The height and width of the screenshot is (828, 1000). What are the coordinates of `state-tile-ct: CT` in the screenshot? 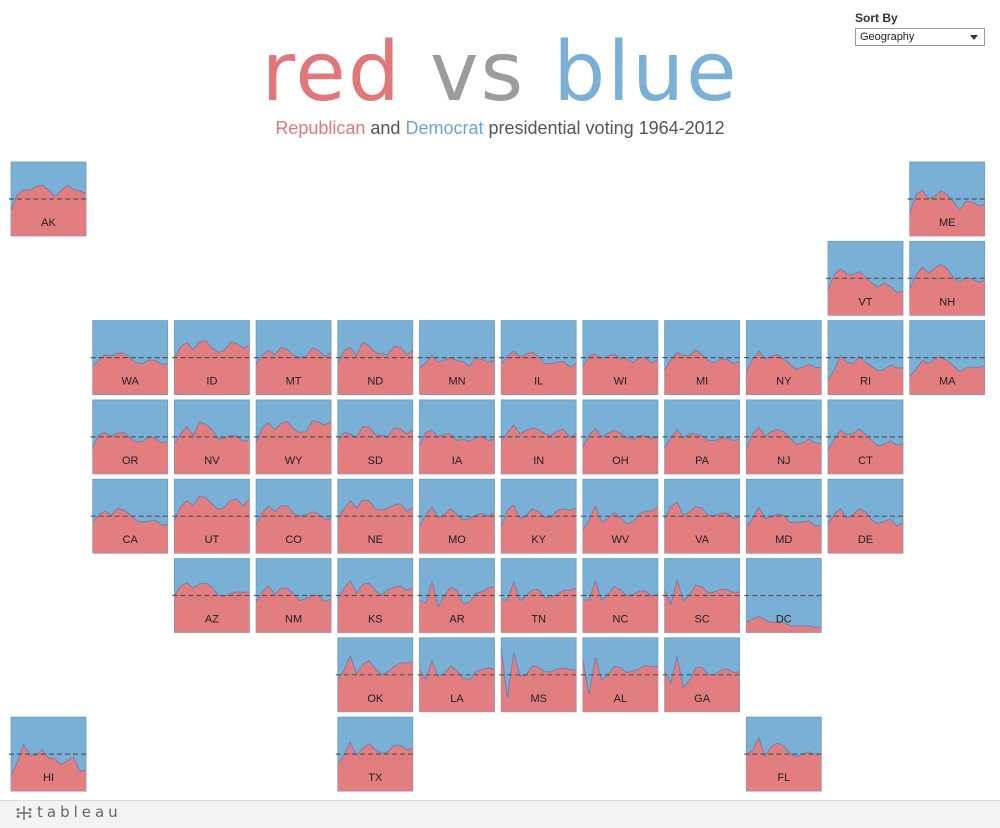 It's located at (865, 437).